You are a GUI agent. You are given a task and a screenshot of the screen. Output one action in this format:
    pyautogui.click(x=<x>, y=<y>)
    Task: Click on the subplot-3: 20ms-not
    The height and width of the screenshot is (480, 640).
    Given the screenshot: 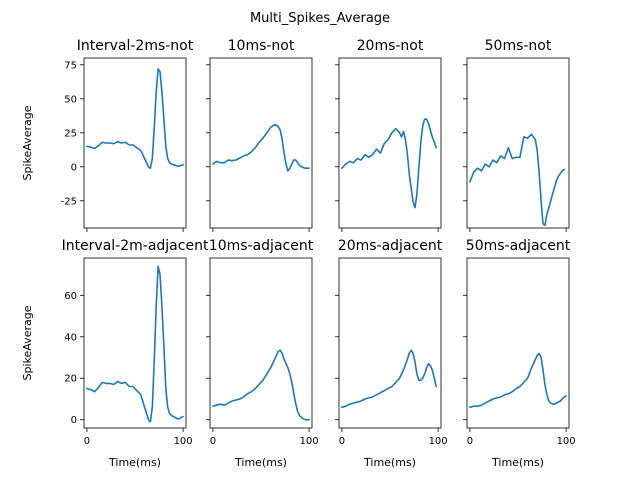 What is the action you would take?
    pyautogui.click(x=388, y=135)
    